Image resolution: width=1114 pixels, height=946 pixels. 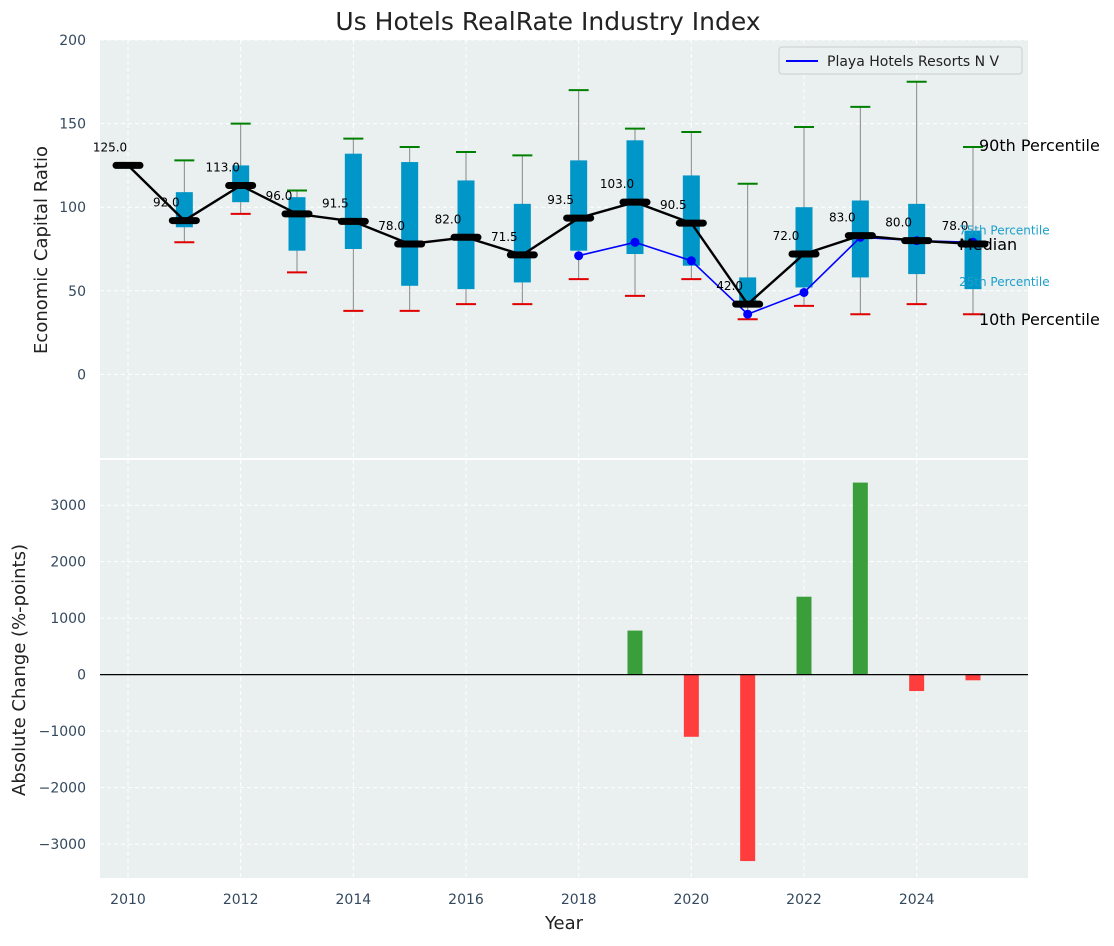 What do you see at coordinates (68, 506) in the screenshot?
I see `bottom-y-tick: 3000` at bounding box center [68, 506].